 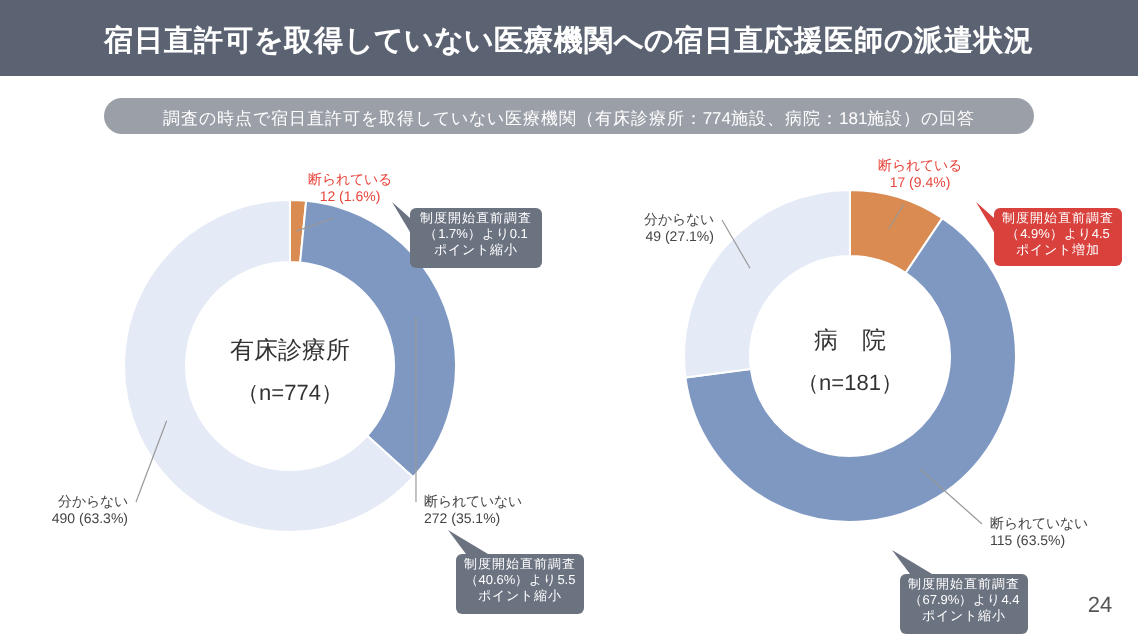 What do you see at coordinates (290, 394) in the screenshot?
I see `text: （n=774）` at bounding box center [290, 394].